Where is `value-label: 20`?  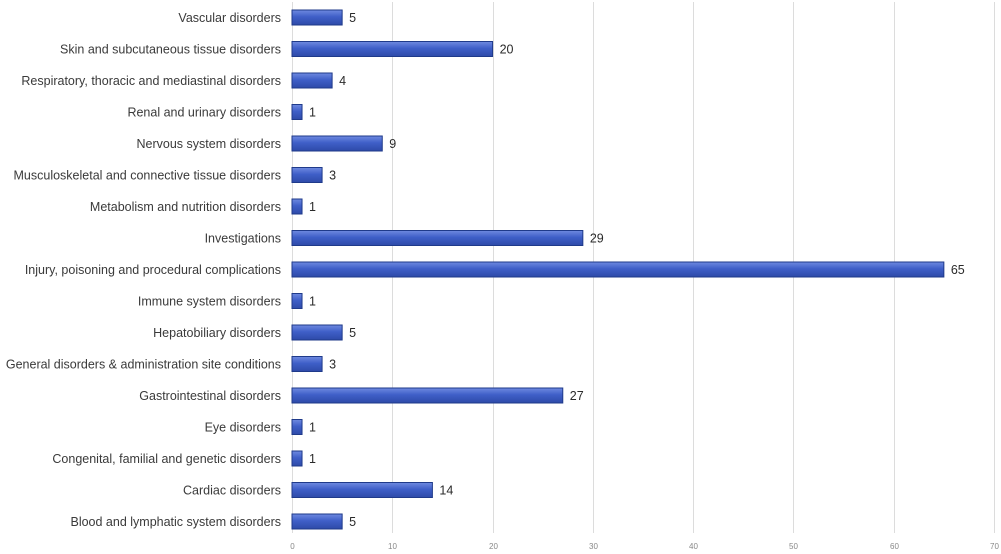
value-label: 20 is located at coordinates (507, 50).